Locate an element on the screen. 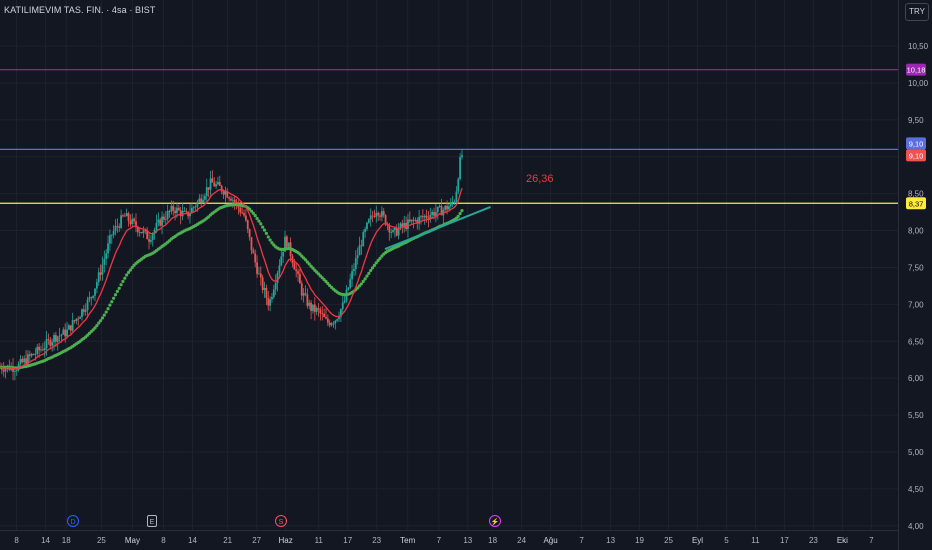  time-tick-label: 24 is located at coordinates (521, 540).